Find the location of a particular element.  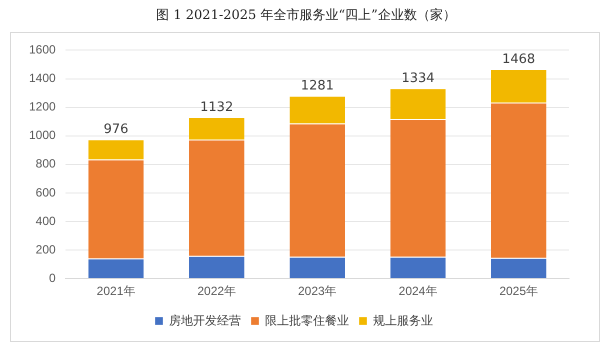

x-tick-label: 2024年 is located at coordinates (418, 291).